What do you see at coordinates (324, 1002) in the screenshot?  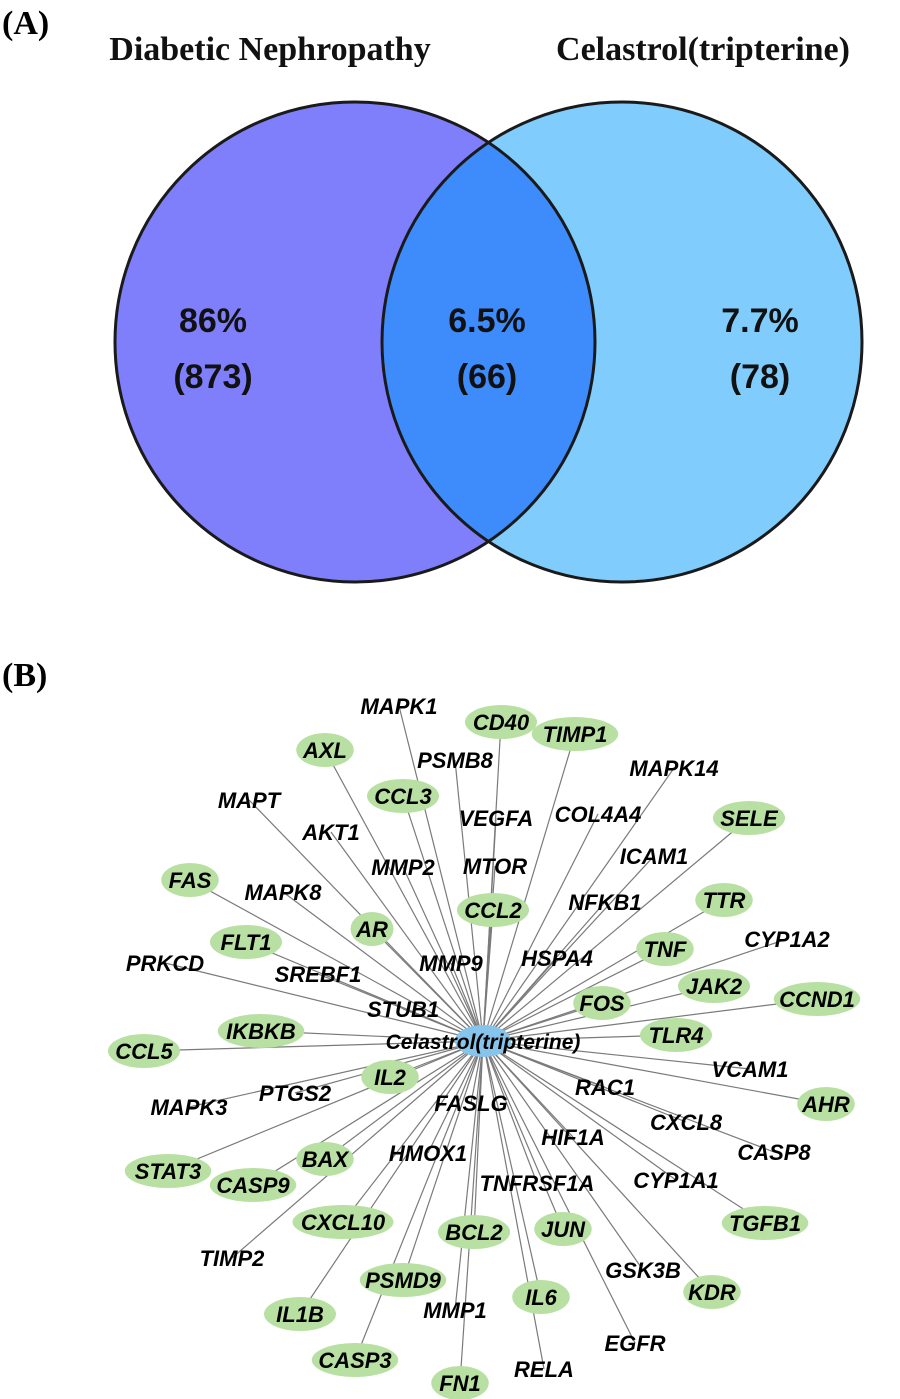 I see `edge-prkcd` at bounding box center [324, 1002].